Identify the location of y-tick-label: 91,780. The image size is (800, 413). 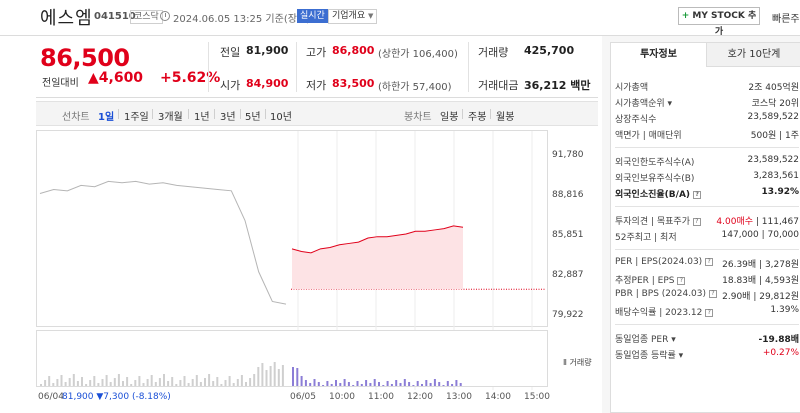
(568, 155).